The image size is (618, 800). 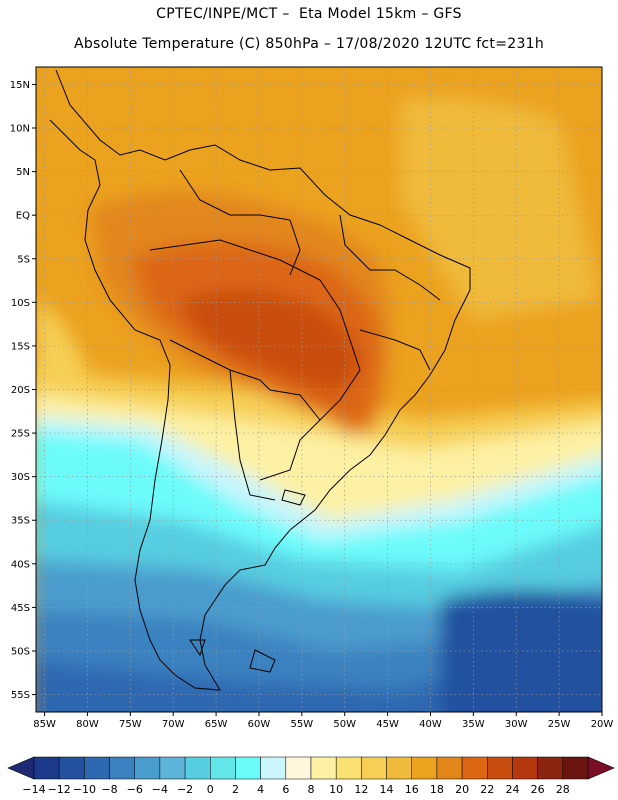 What do you see at coordinates (20, 303) in the screenshot?
I see `y-tick-label: 10S` at bounding box center [20, 303].